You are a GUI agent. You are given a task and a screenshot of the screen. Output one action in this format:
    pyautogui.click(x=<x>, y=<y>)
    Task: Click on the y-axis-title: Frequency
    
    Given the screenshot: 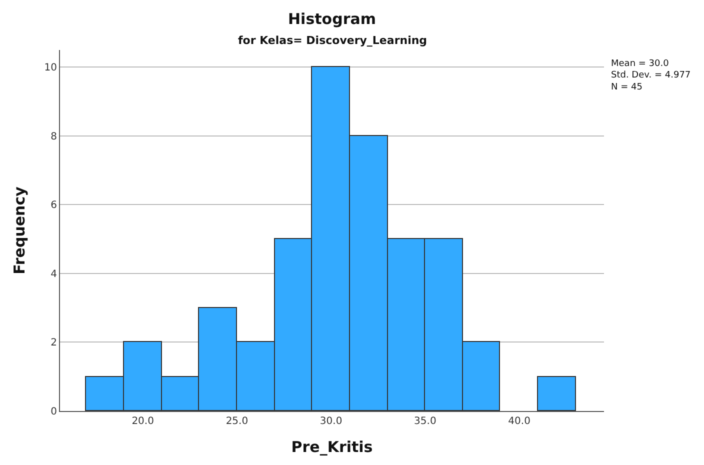 What is the action you would take?
    pyautogui.click(x=19, y=230)
    